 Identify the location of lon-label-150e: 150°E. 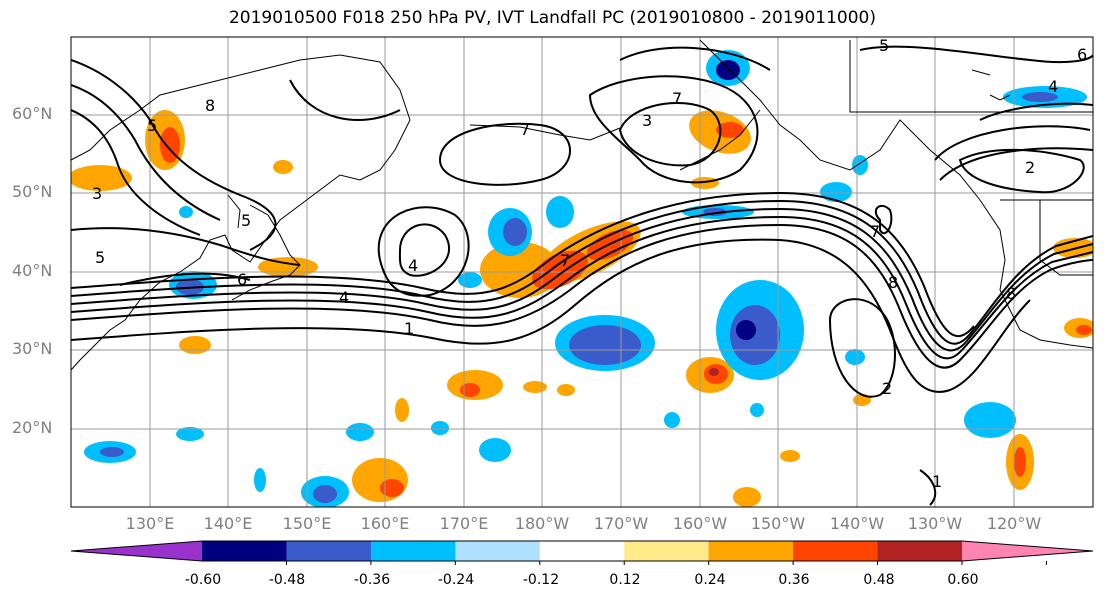
(307, 523).